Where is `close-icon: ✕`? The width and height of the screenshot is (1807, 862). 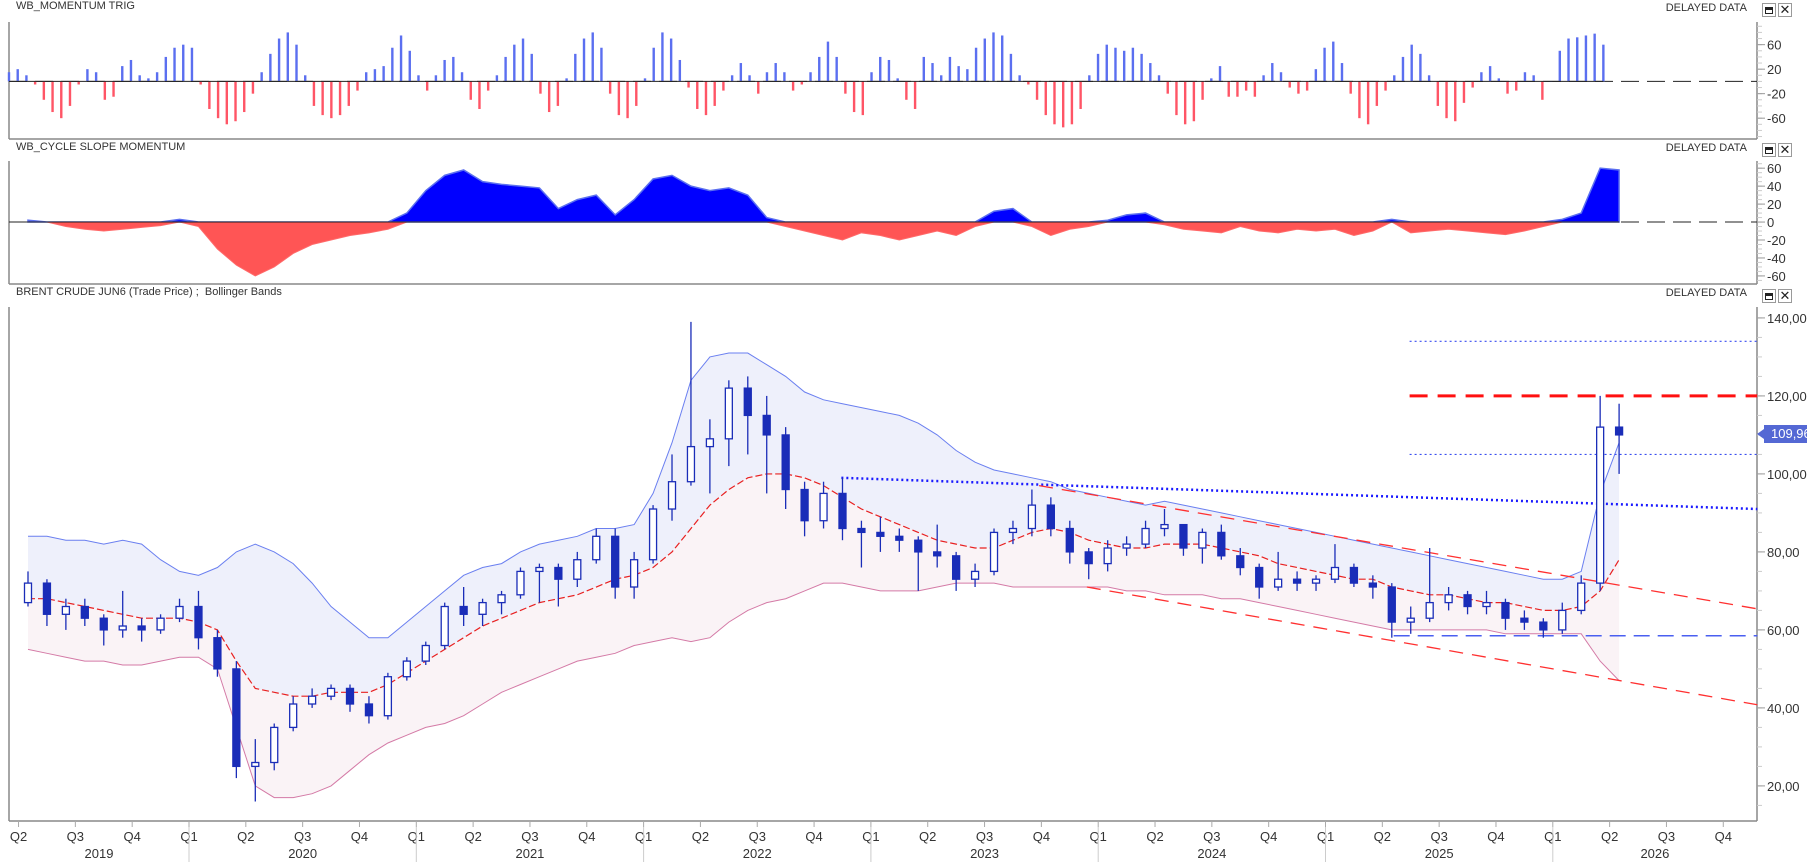
close-icon: ✕ is located at coordinates (1785, 295).